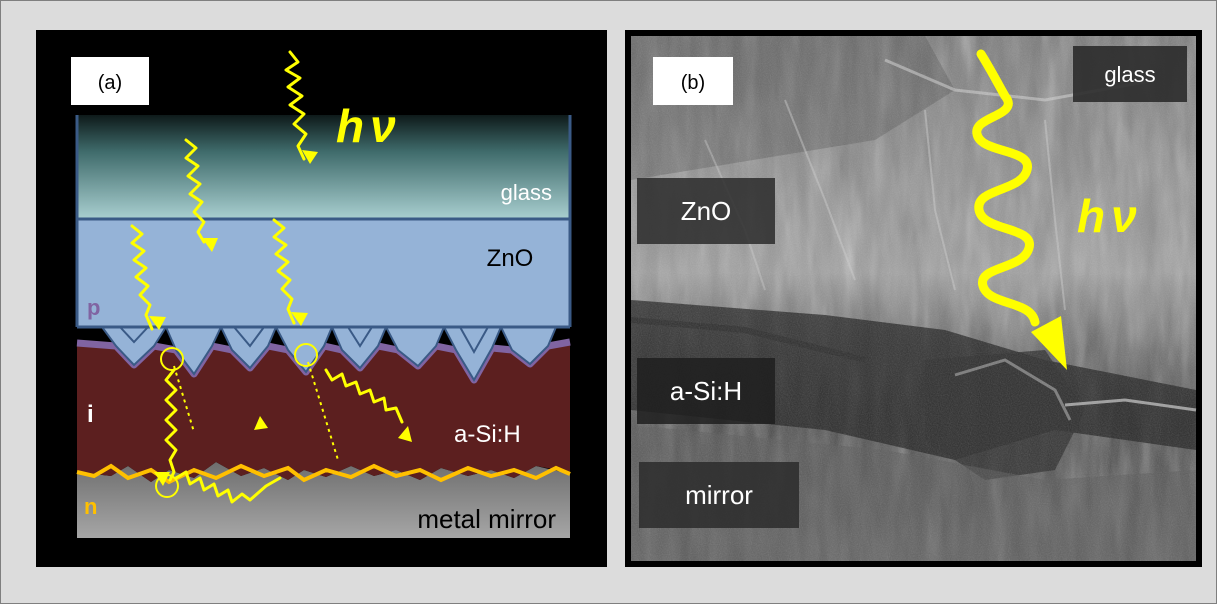 The image size is (1217, 604). I want to click on p-label: p, so click(93, 307).